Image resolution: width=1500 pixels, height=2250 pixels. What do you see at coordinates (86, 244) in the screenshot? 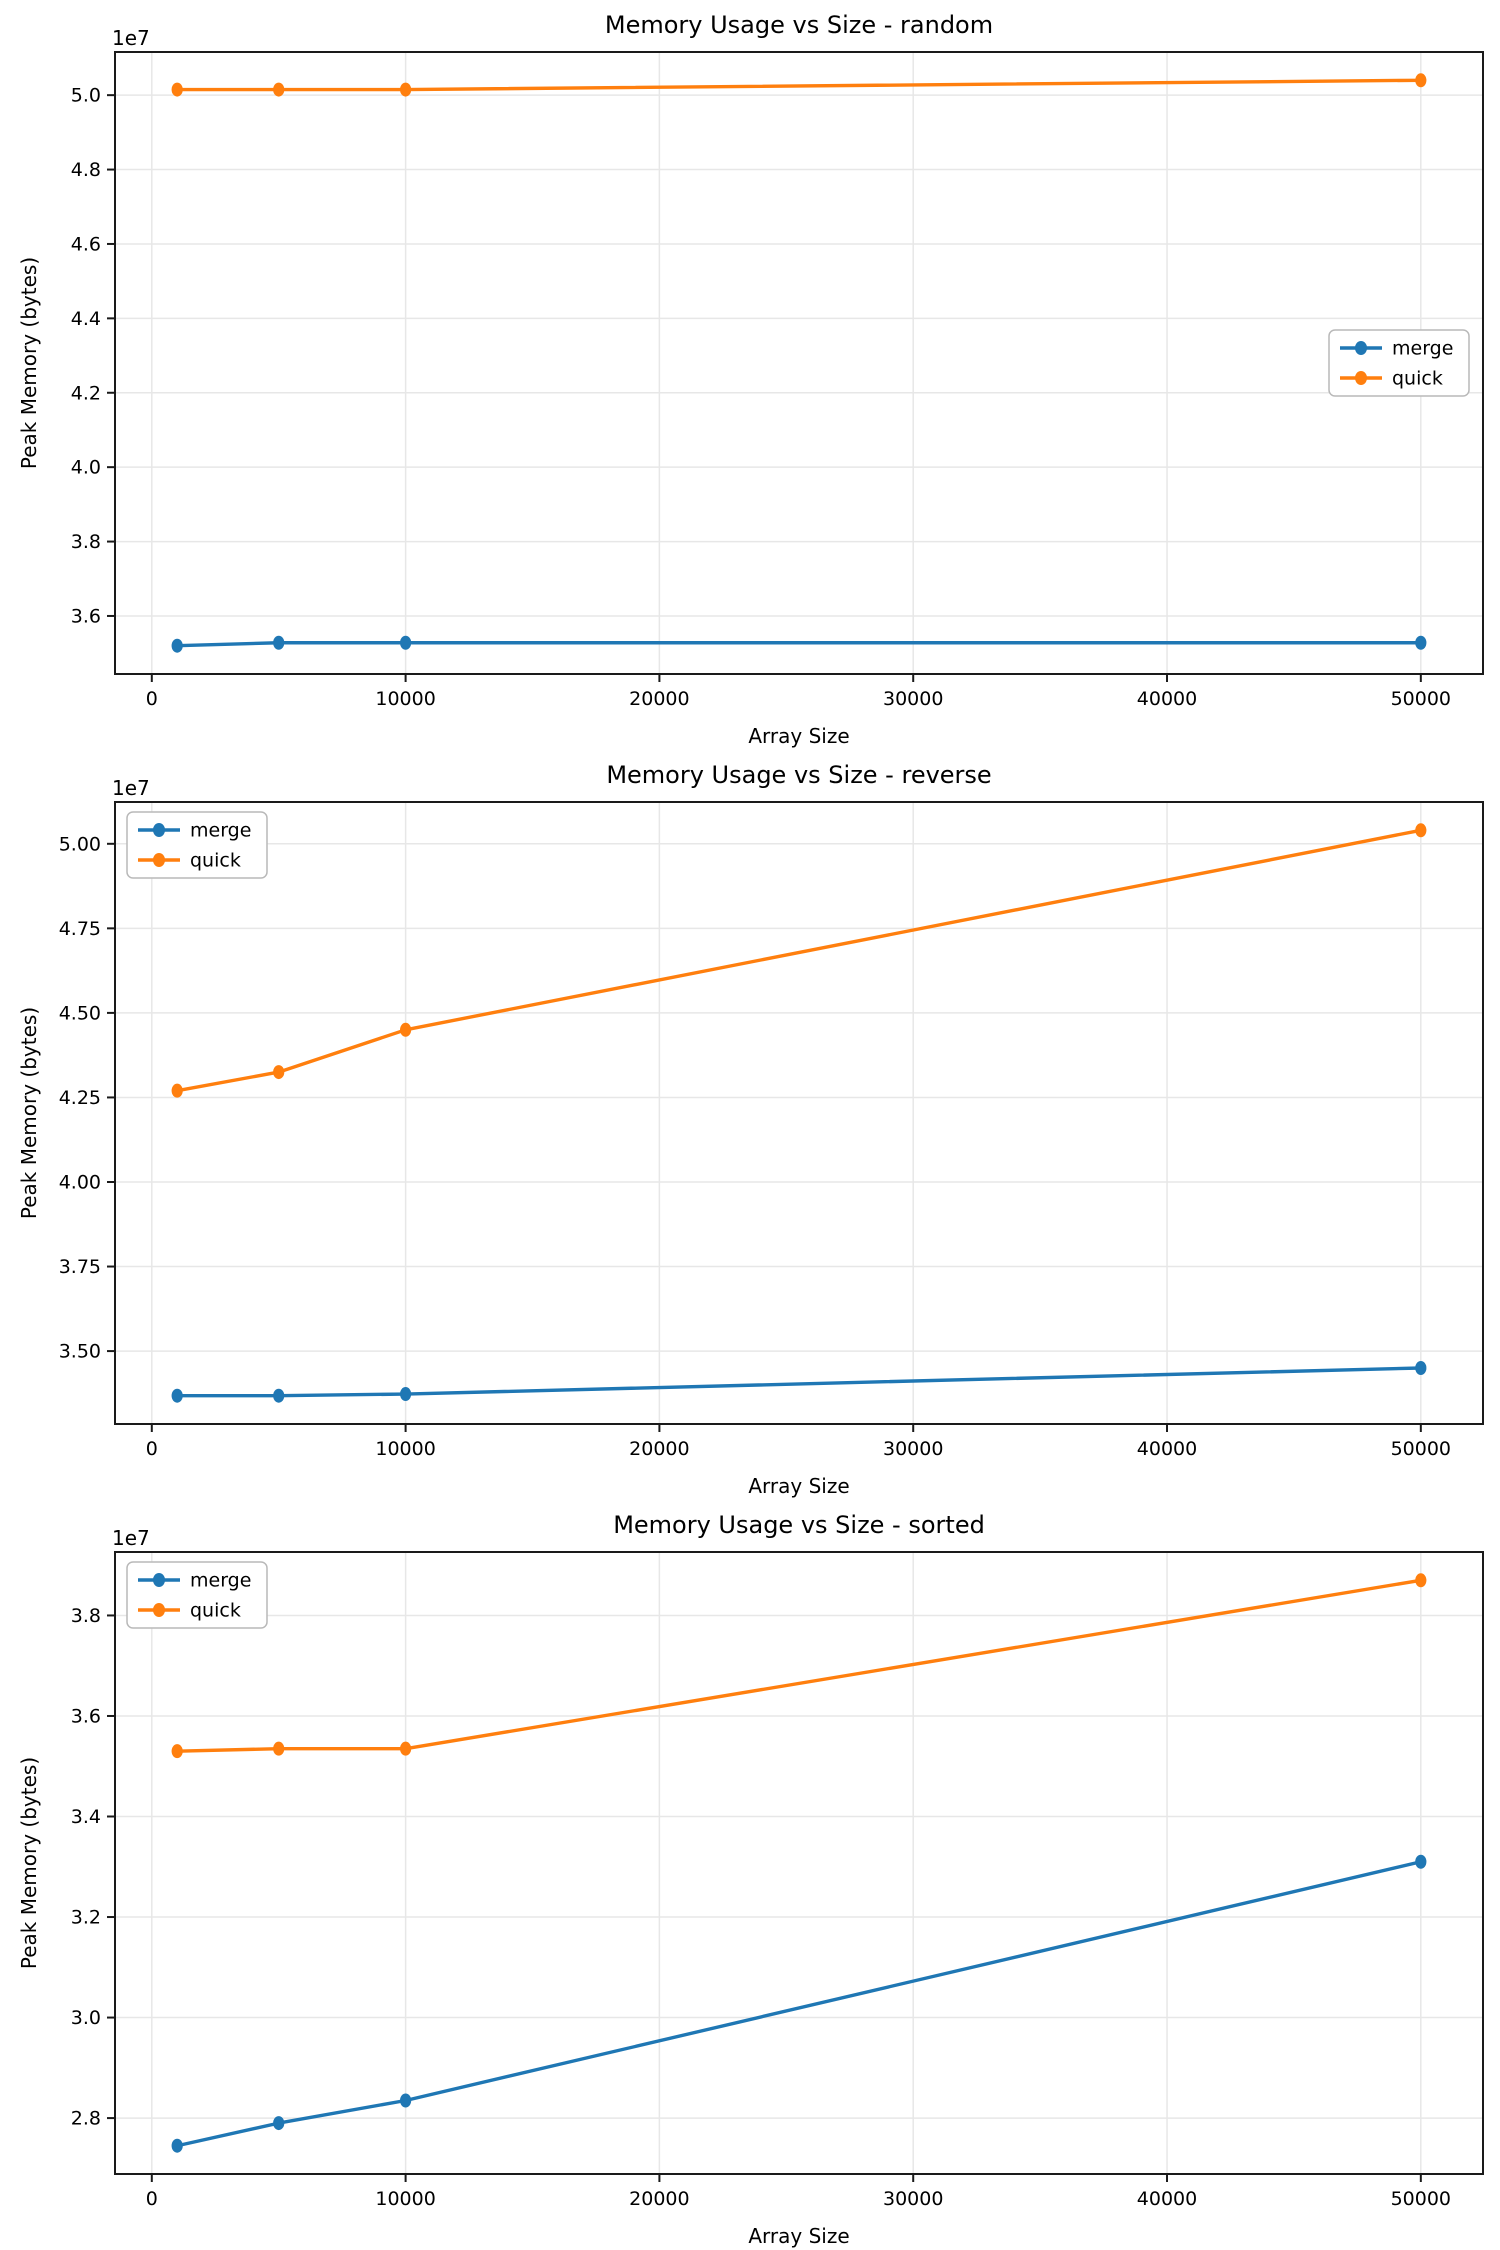
I see `y-tick-label: 4.6` at bounding box center [86, 244].